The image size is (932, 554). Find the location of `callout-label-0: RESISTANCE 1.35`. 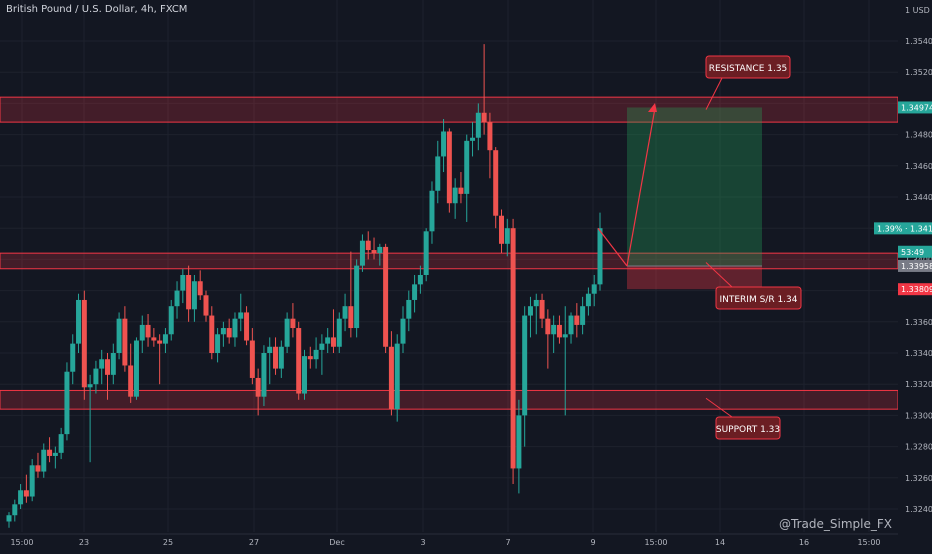

callout-label-0: RESISTANCE 1.35 is located at coordinates (748, 69).